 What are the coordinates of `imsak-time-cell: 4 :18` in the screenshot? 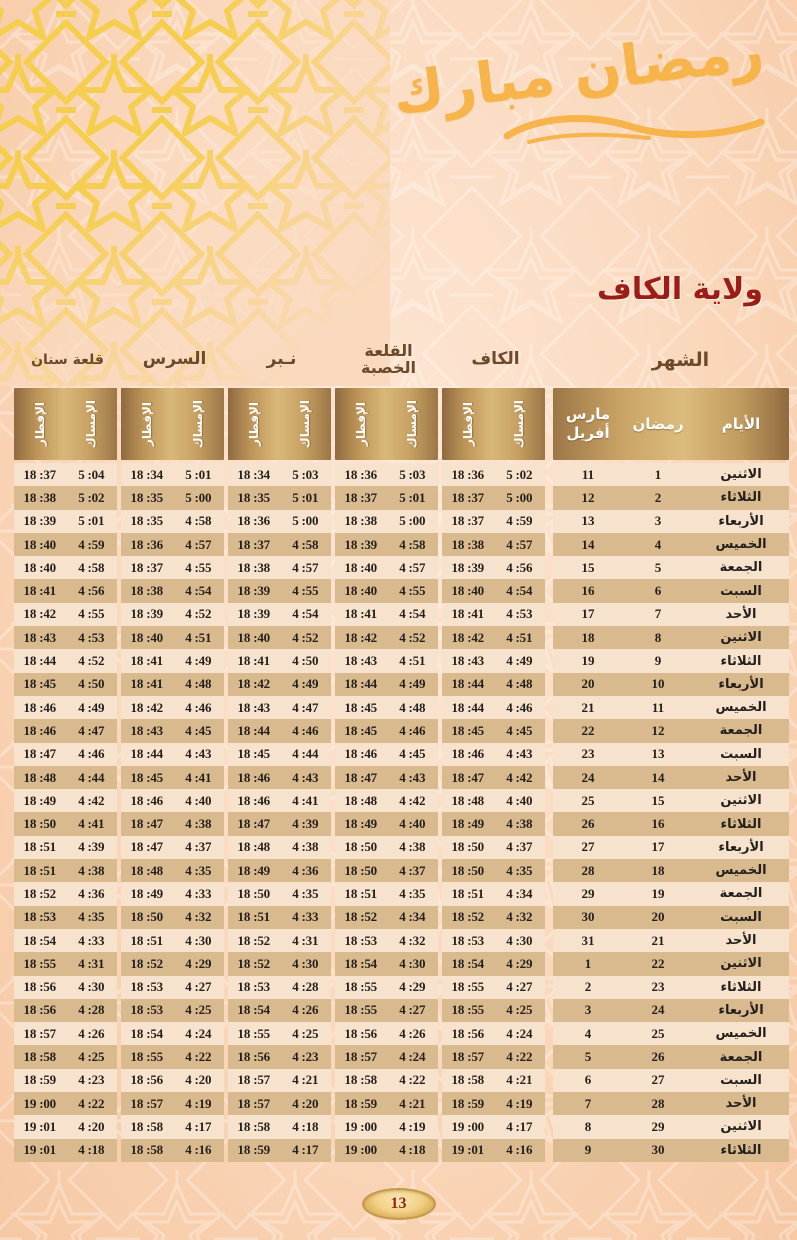 It's located at (91, 1150).